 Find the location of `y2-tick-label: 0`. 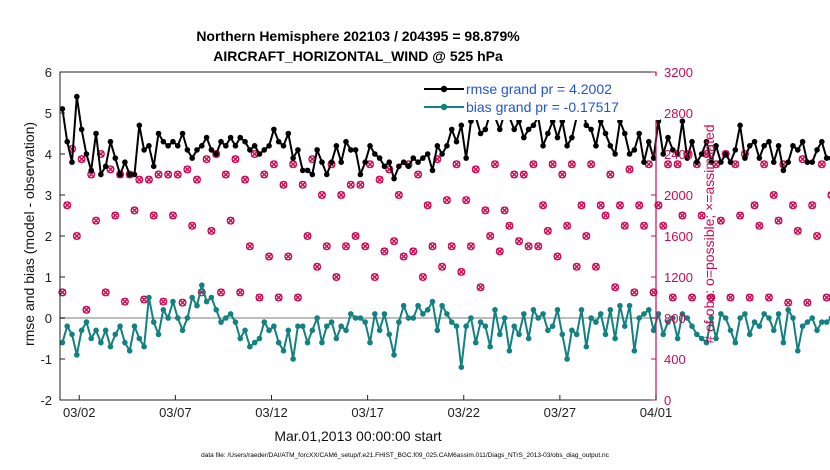

y2-tick-label: 0 is located at coordinates (667, 400).